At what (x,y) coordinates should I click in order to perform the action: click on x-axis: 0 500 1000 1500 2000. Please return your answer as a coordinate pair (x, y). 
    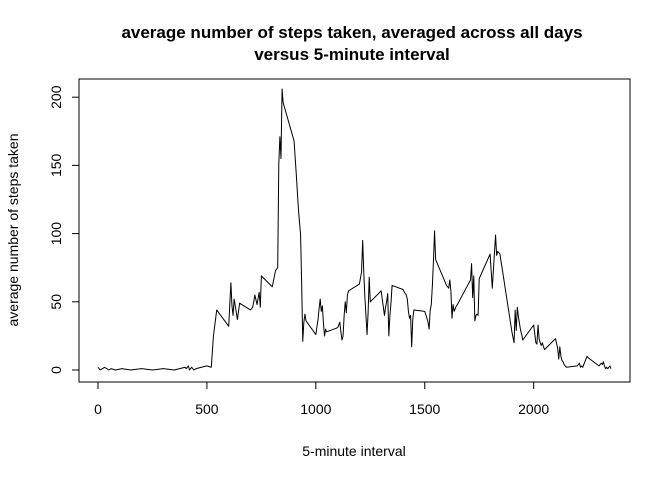
    Looking at the image, I should click on (321, 399).